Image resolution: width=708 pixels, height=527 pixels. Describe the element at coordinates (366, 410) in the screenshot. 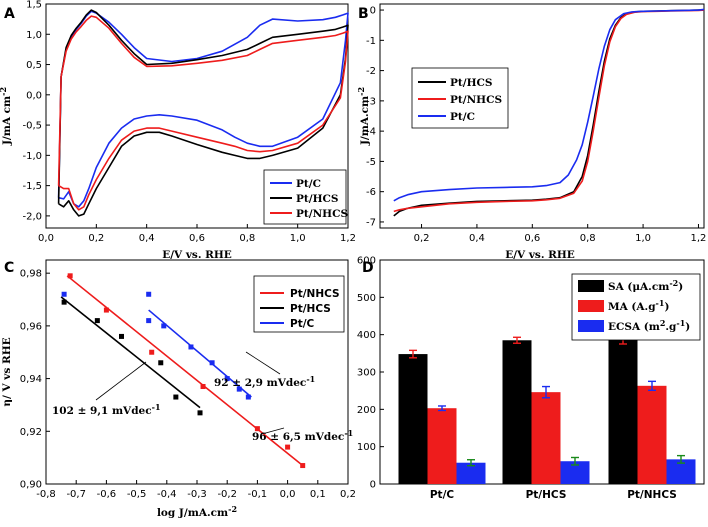

I see `y-tick-label: 200` at that location.